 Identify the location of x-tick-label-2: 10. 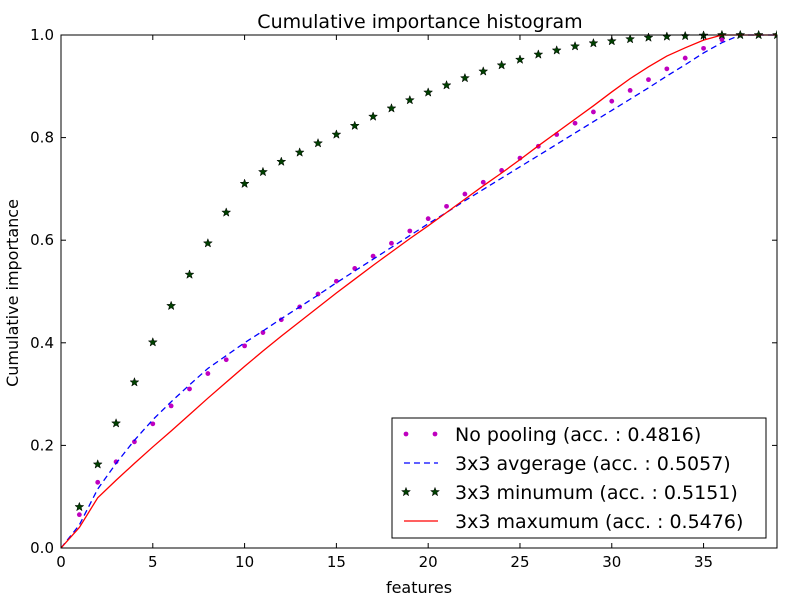
(244, 562).